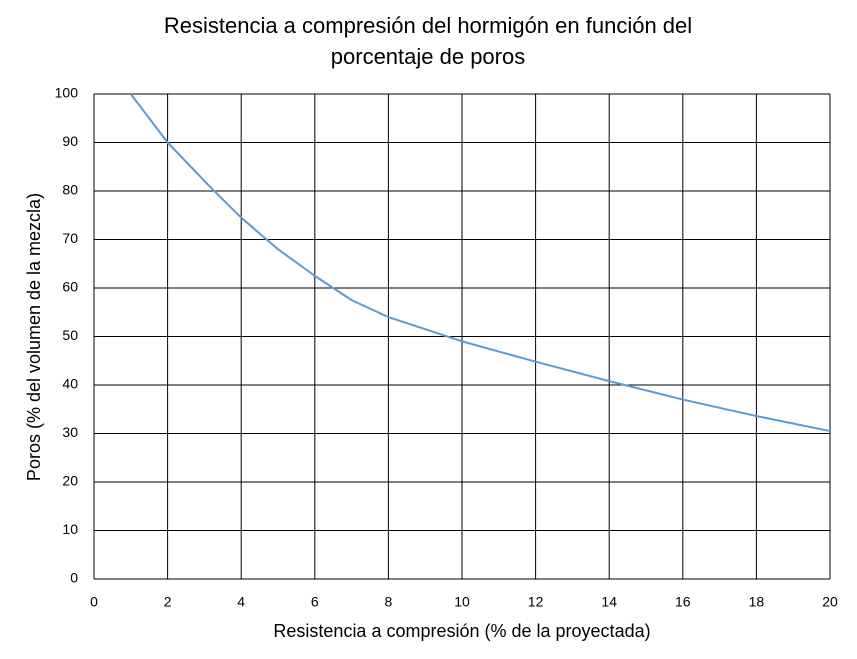 The image size is (857, 659). I want to click on x-tick-label: 16, so click(683, 602).